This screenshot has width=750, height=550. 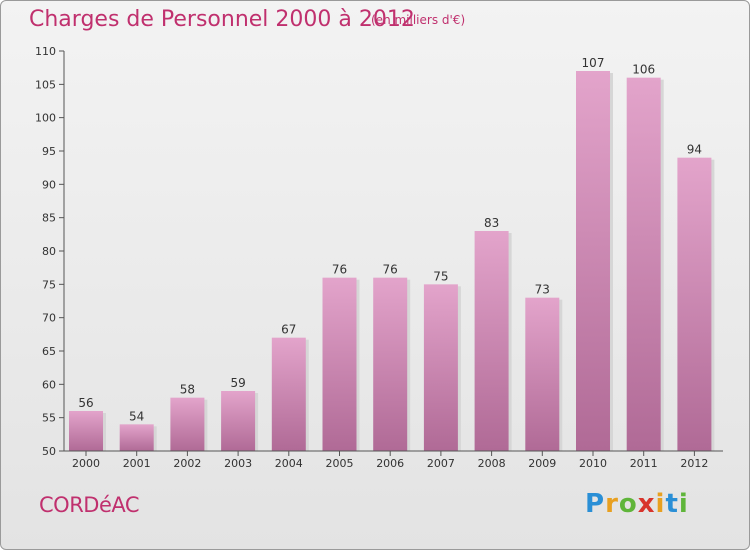 I want to click on proxiti-logo: Proxiti, so click(x=637, y=504).